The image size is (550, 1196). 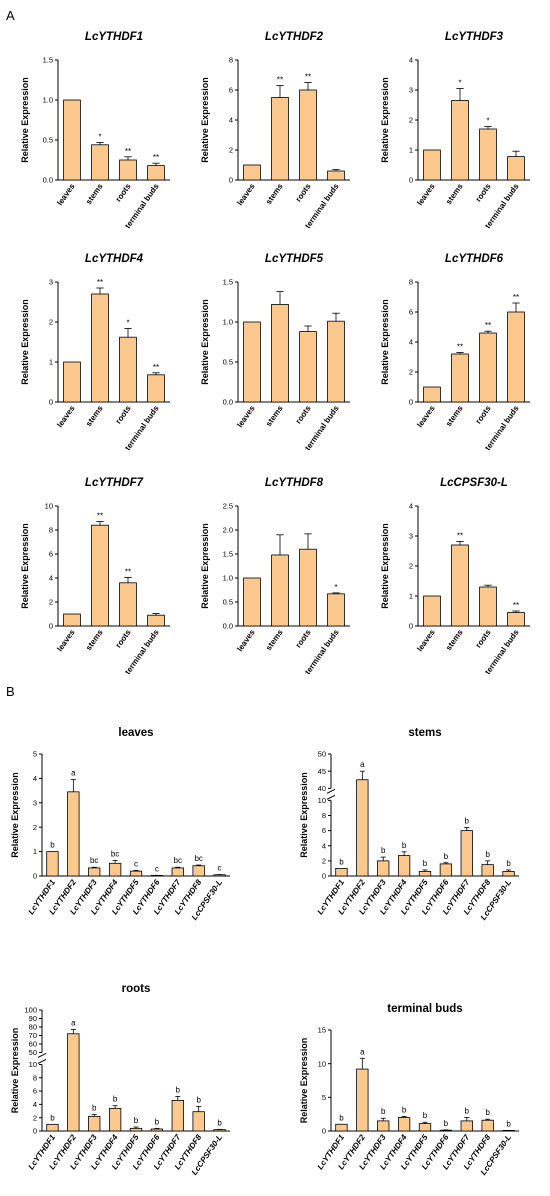 I want to click on y-tick-label: 10, so click(x=322, y=1063).